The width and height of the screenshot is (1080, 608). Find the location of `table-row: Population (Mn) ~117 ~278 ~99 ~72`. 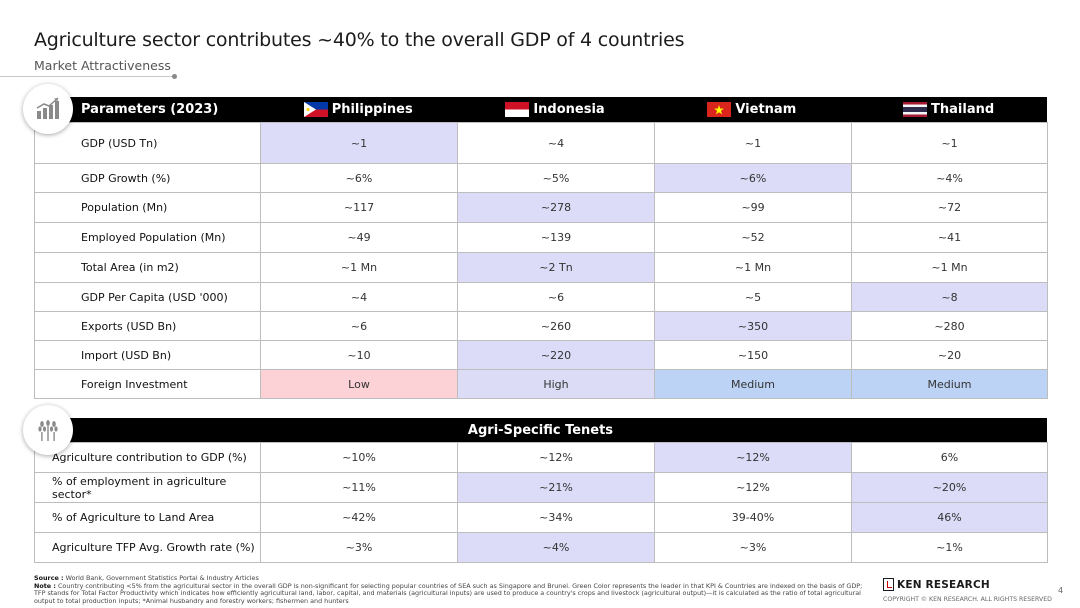

table-row: Population (Mn) ~117 ~278 ~99 ~72 is located at coordinates (541, 207).